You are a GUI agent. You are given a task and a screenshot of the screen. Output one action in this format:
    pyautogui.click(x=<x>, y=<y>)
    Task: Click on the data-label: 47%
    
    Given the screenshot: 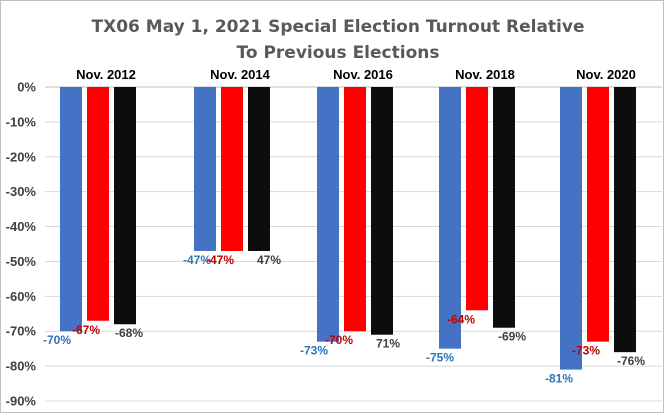 What is the action you would take?
    pyautogui.click(x=269, y=260)
    